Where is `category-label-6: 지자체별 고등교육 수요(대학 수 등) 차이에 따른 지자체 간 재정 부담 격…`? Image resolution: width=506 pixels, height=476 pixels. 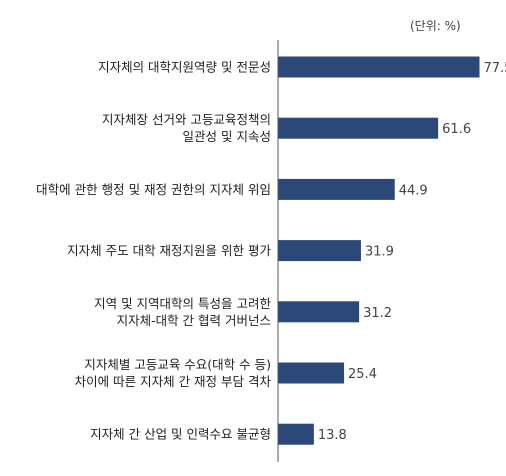 category-label-6: 지자체별 고등교육 수요(대학 수 등) 차이에 따른 지자체 간 재정 부담 격… is located at coordinates (173, 373).